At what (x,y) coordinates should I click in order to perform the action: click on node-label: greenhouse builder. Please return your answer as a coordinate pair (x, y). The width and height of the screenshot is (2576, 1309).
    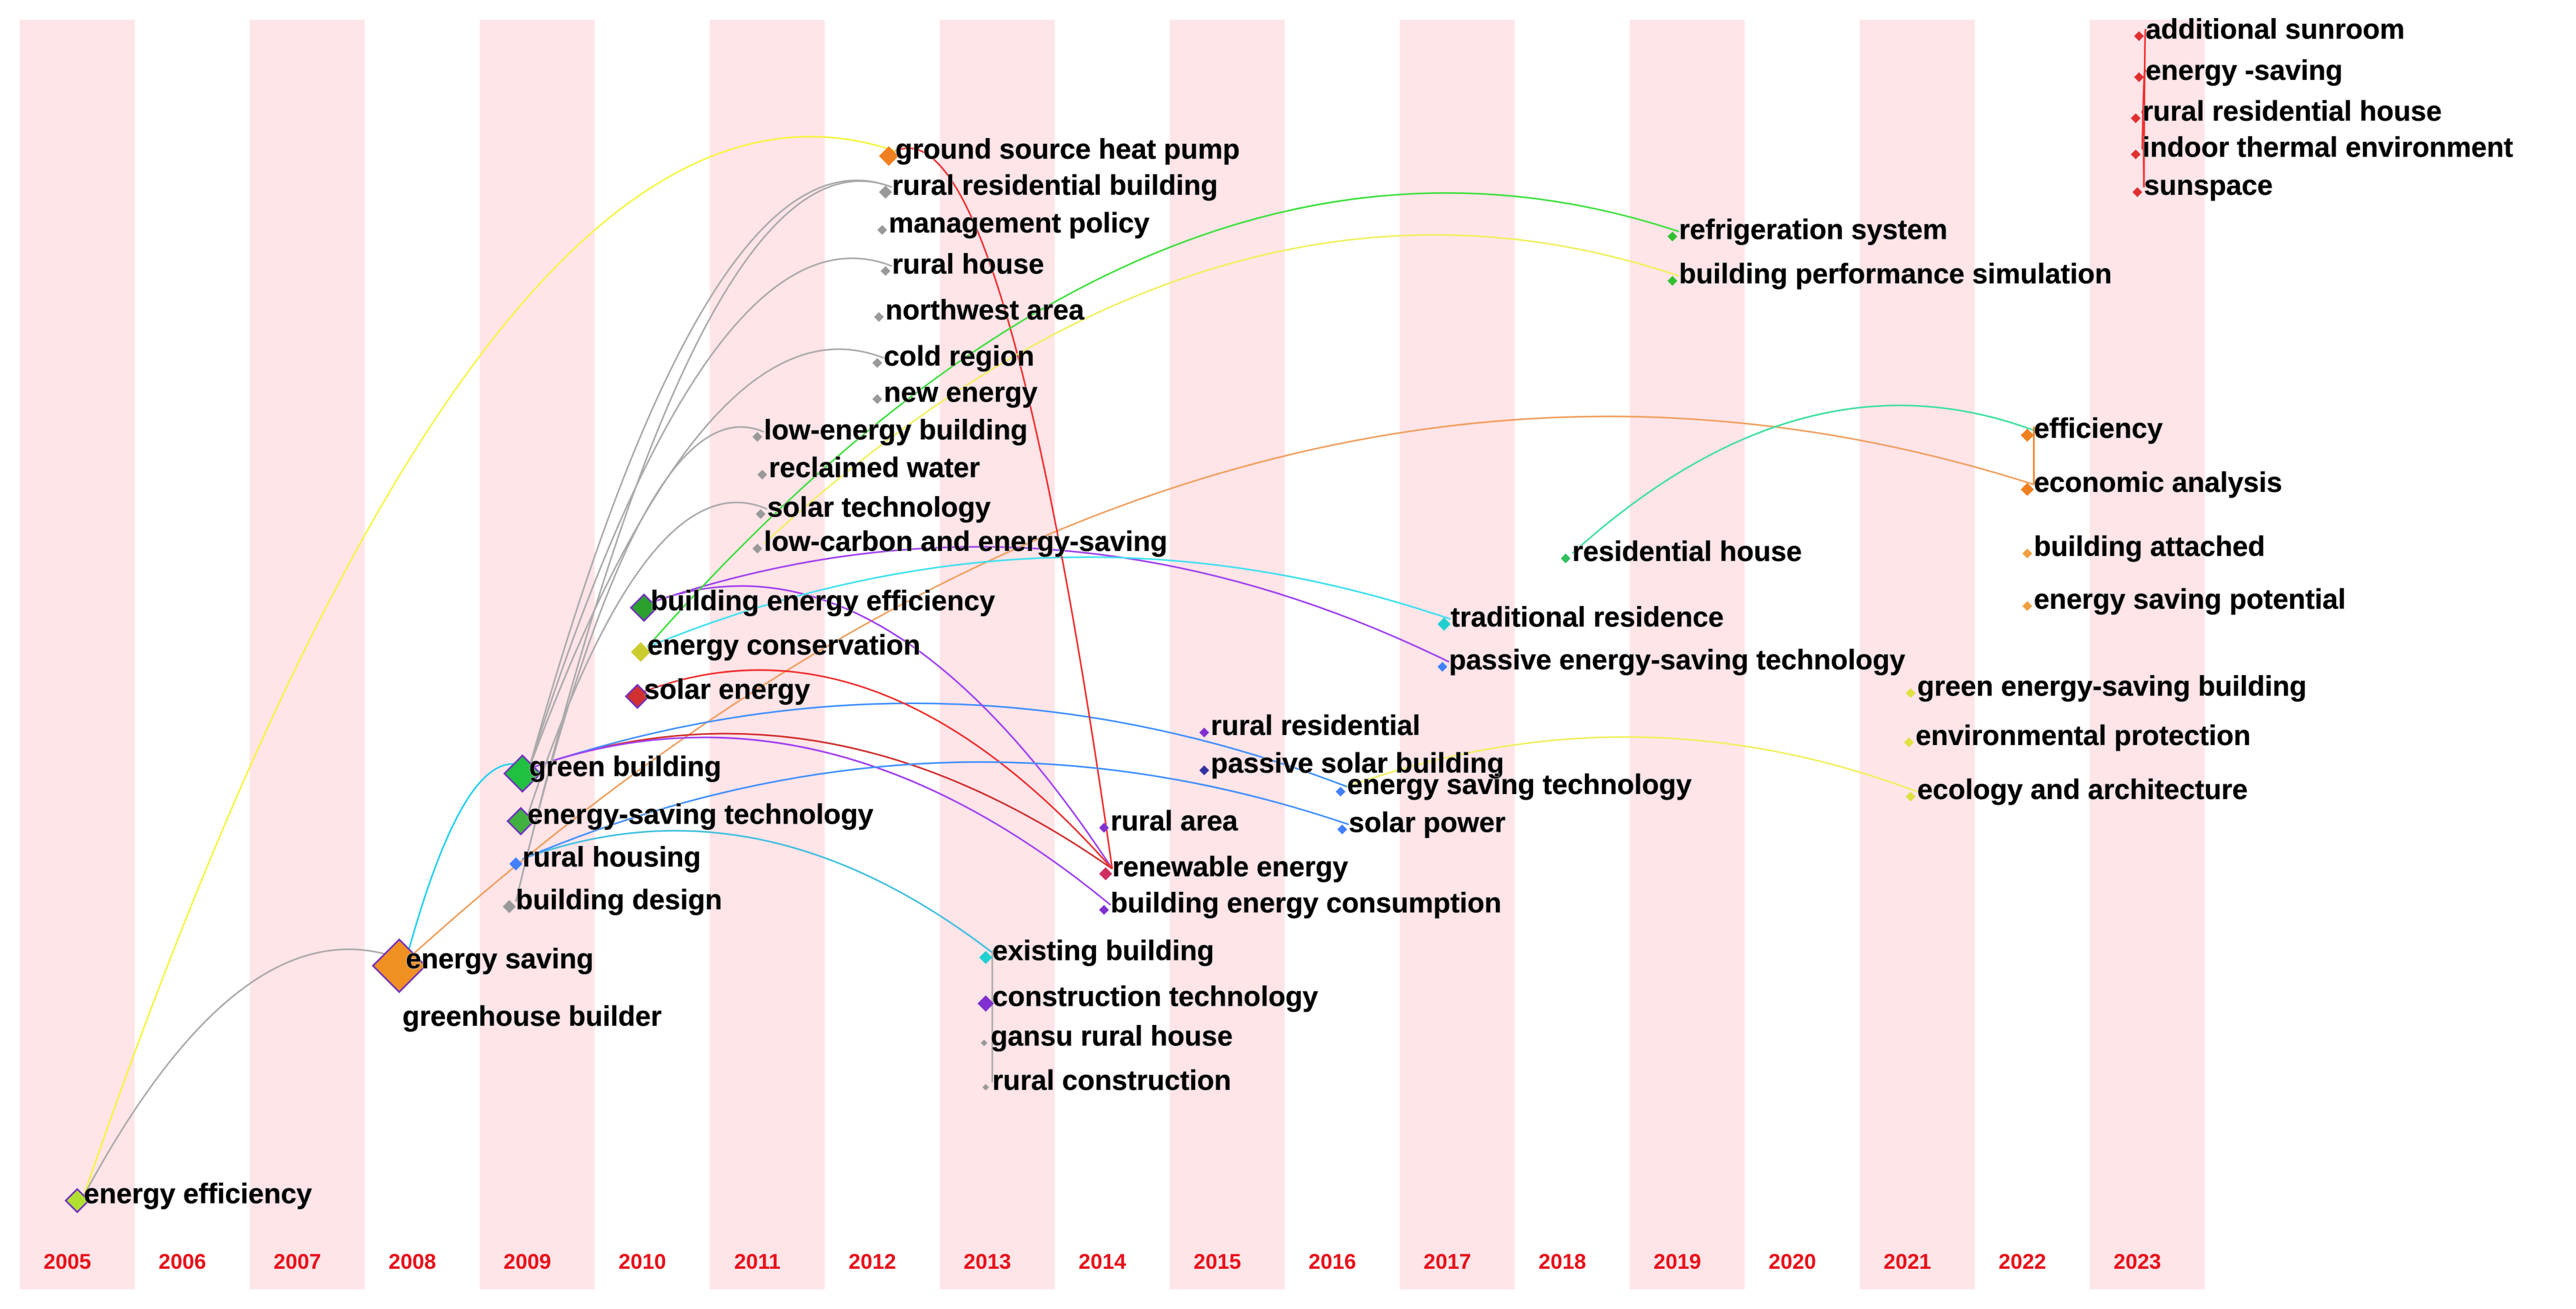
    Looking at the image, I should click on (532, 1016).